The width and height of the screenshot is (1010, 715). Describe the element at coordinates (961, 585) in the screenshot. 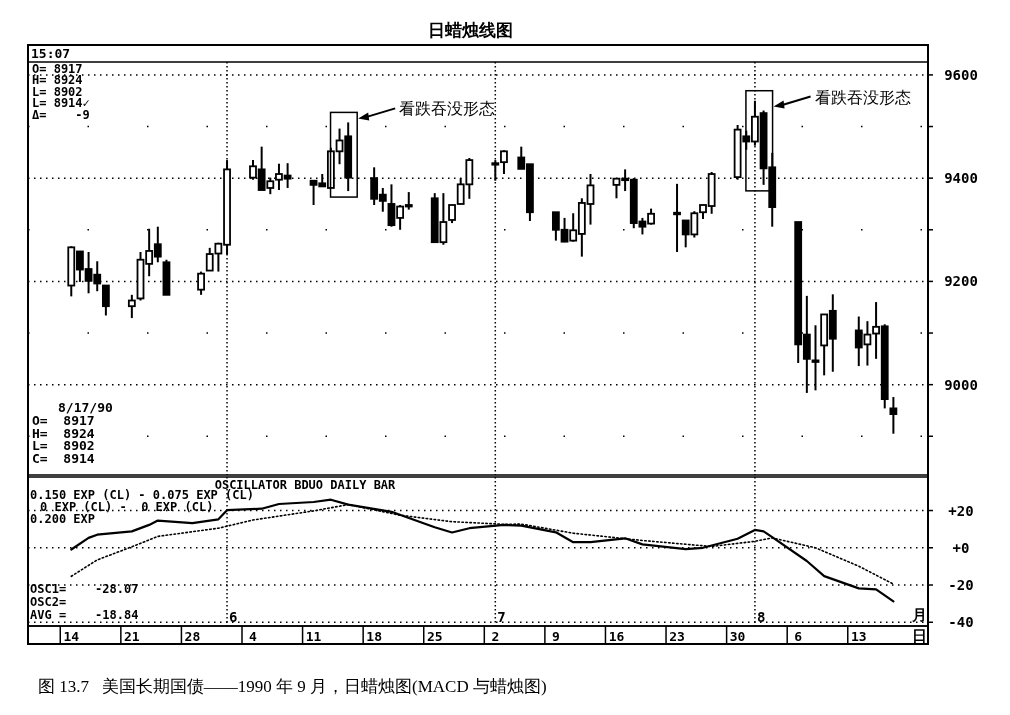

I see `y-tick-label: -20` at that location.